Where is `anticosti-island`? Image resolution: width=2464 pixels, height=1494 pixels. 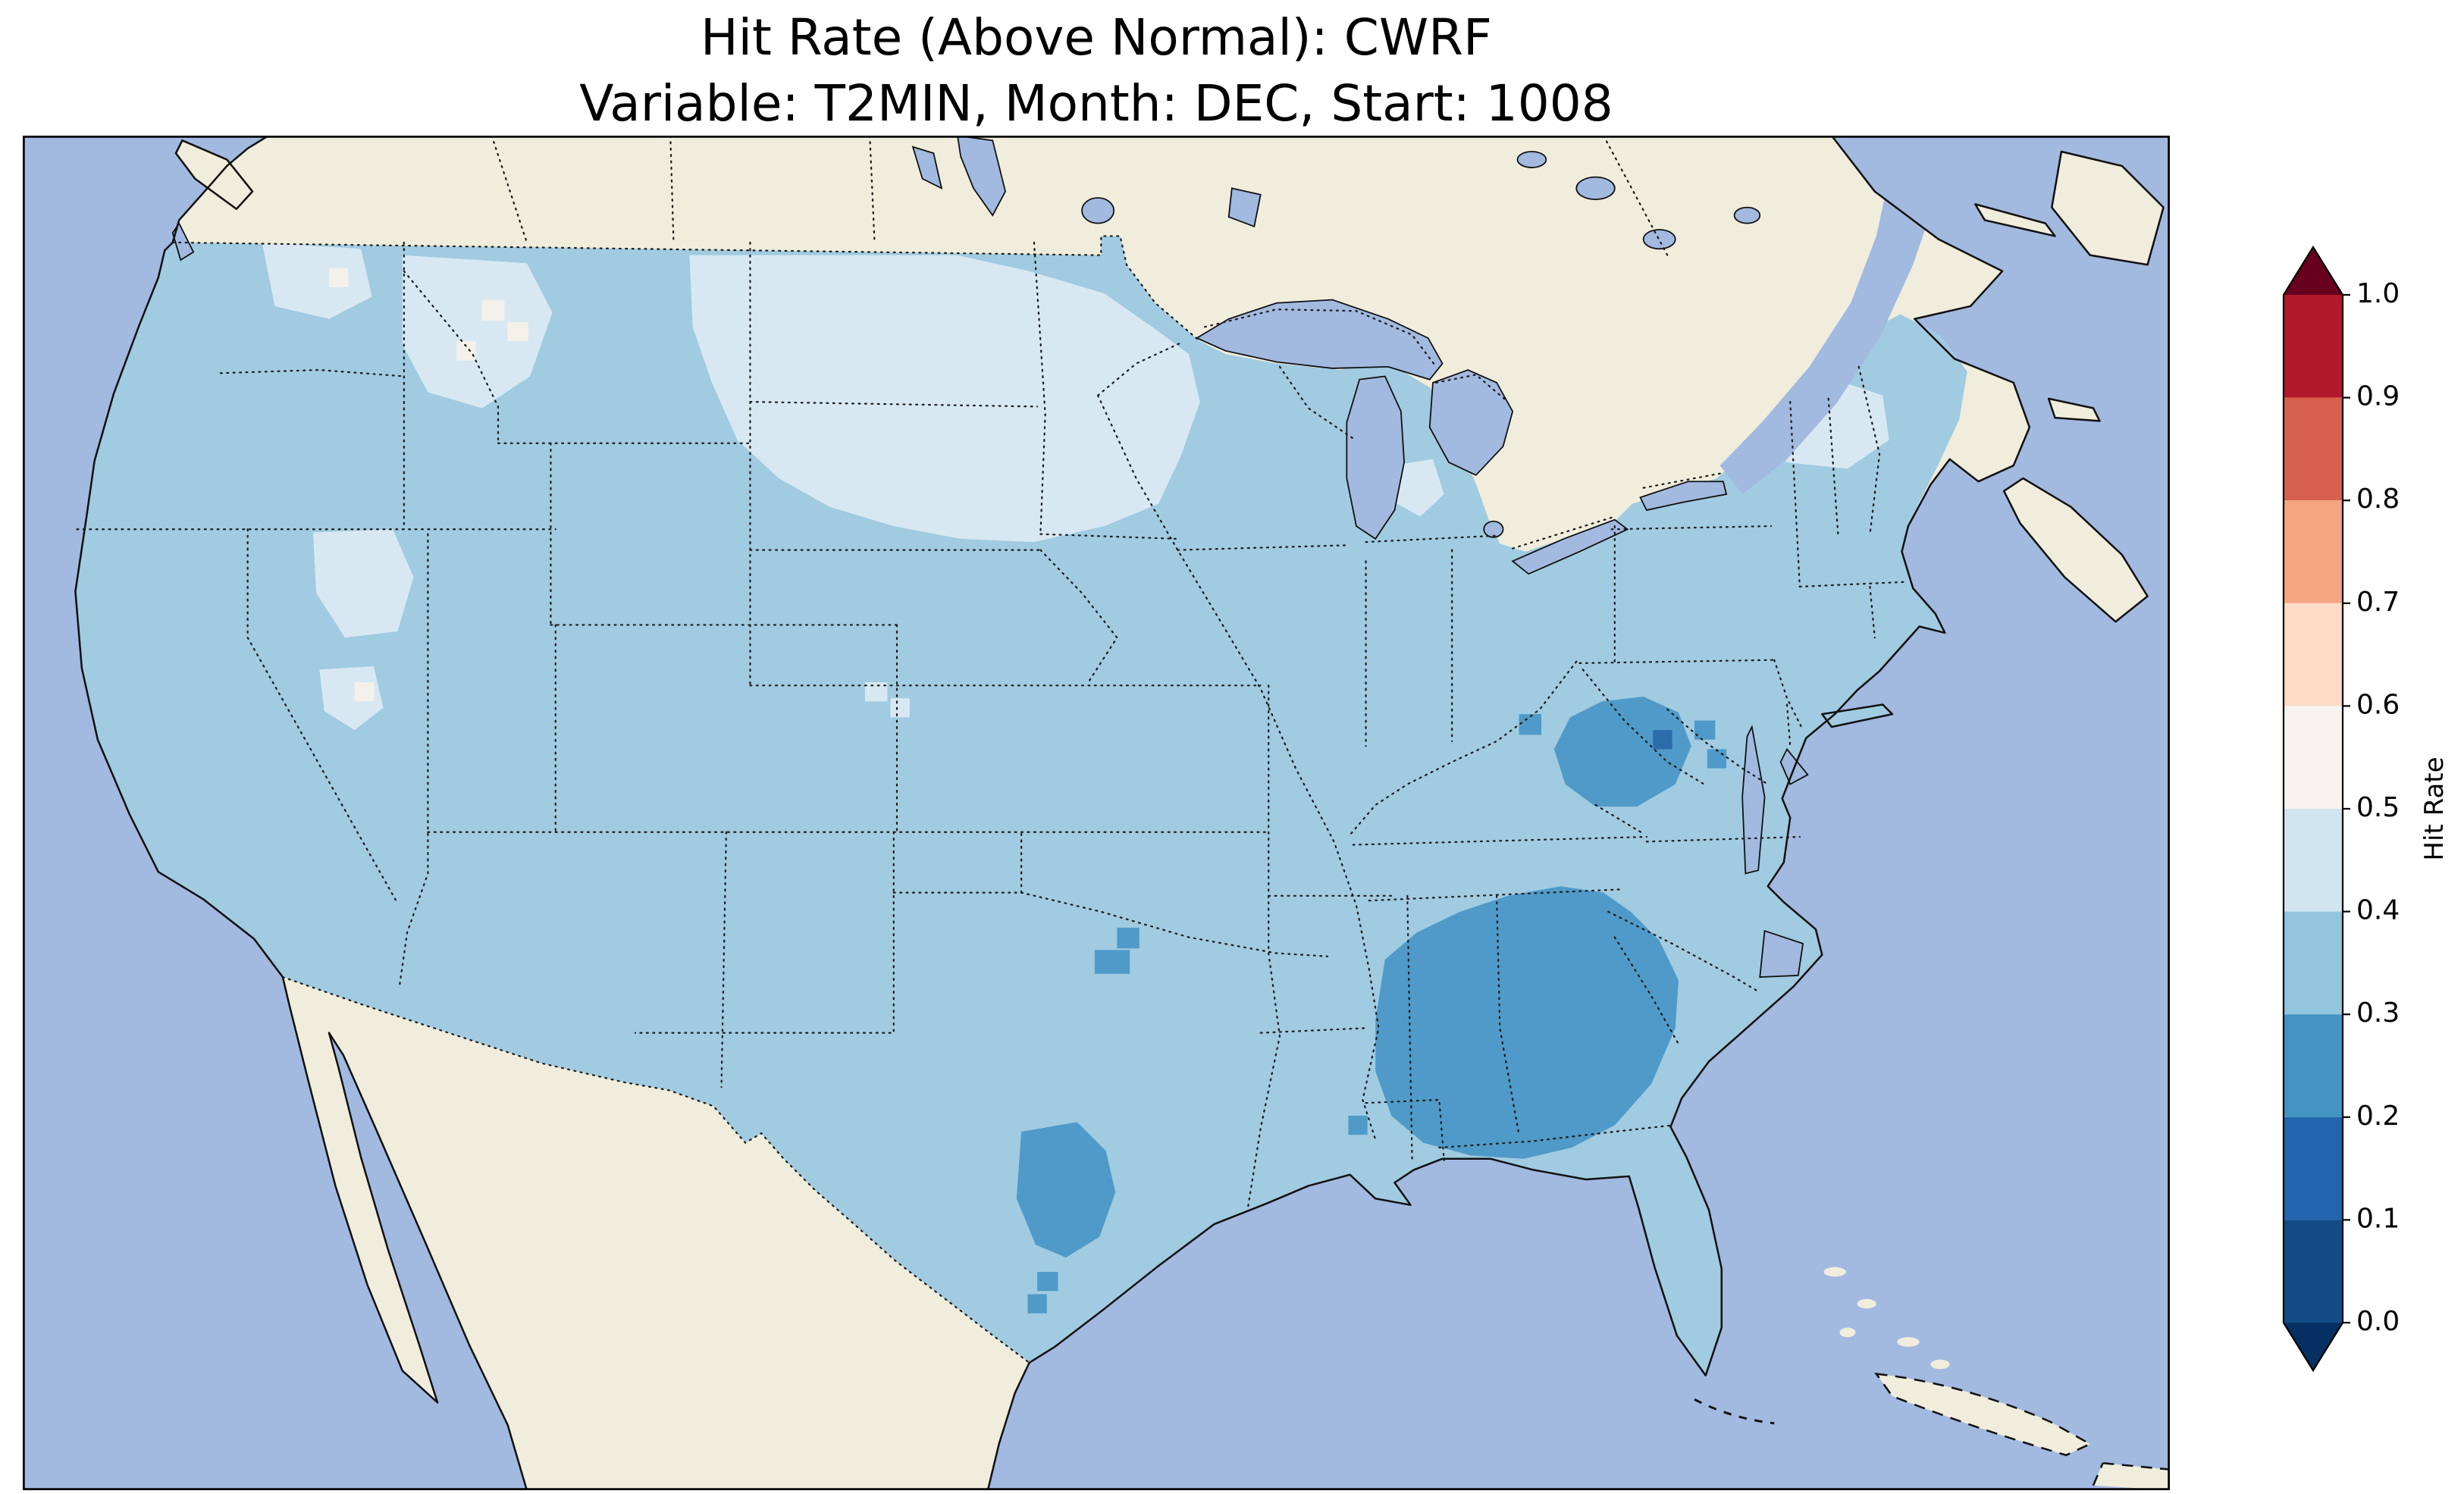
anticosti-island is located at coordinates (2015, 220).